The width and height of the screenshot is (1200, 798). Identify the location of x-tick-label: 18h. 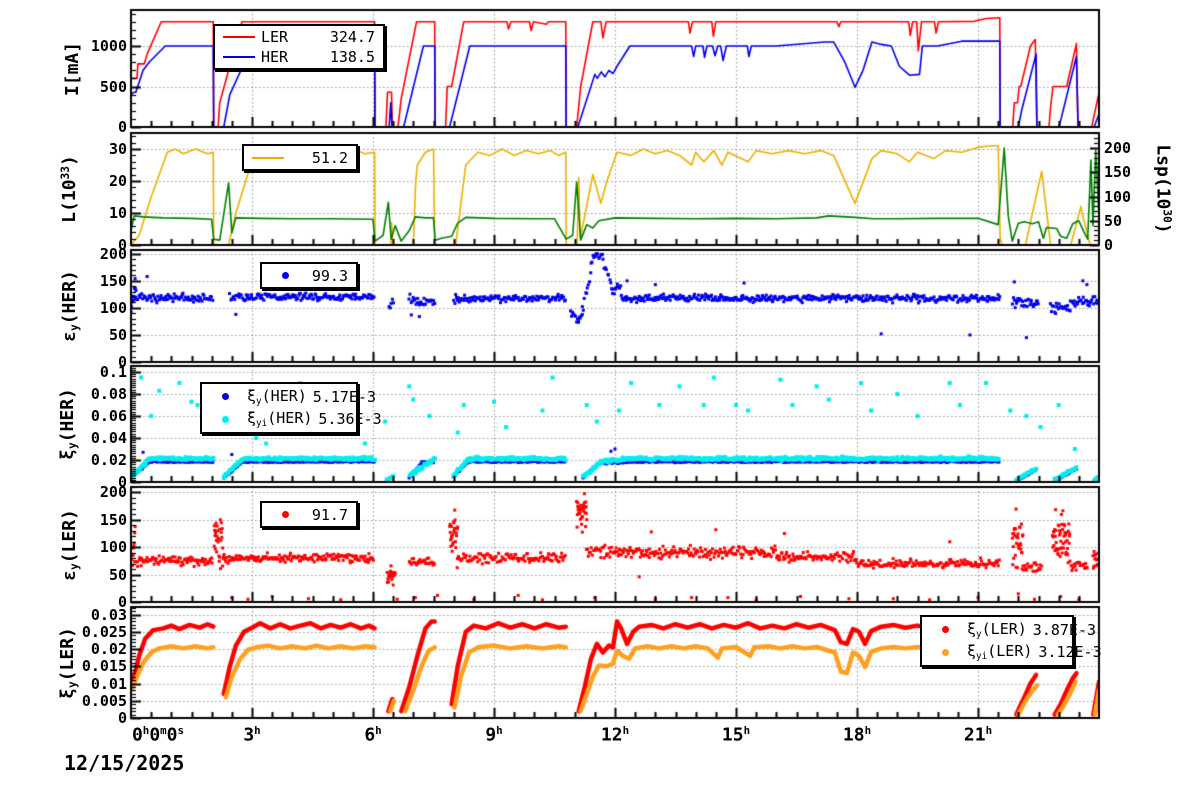
(857, 735).